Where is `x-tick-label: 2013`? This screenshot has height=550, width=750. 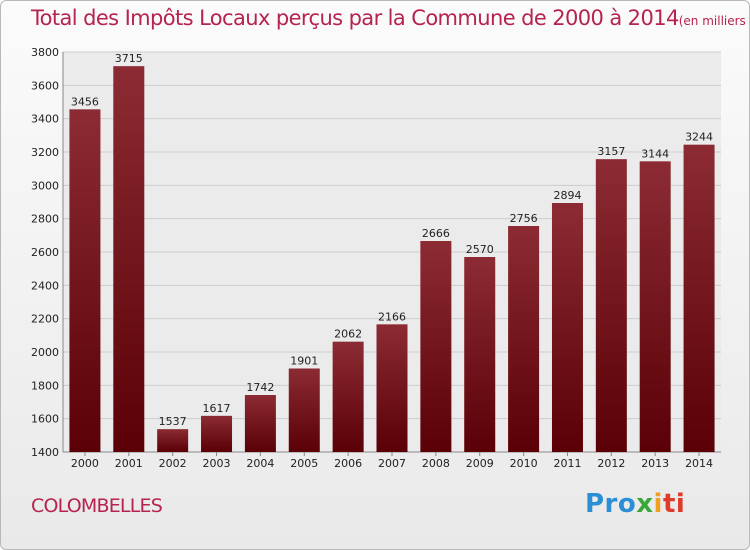 x-tick-label: 2013 is located at coordinates (655, 463).